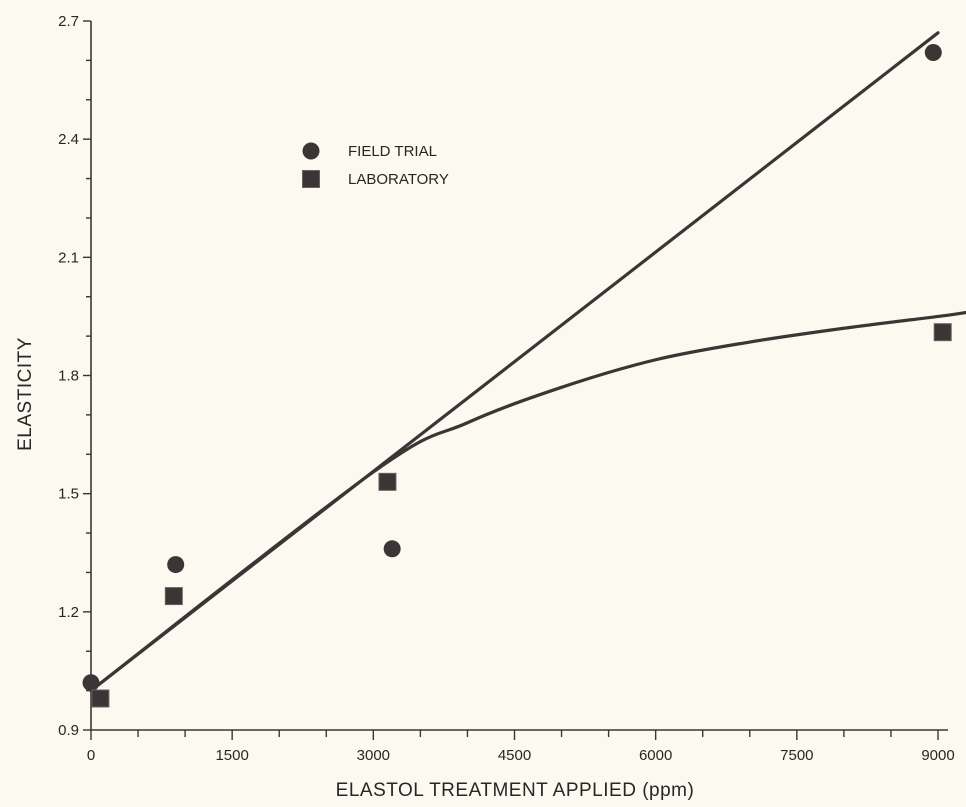  I want to click on y-tick-label: 1.8, so click(68, 376).